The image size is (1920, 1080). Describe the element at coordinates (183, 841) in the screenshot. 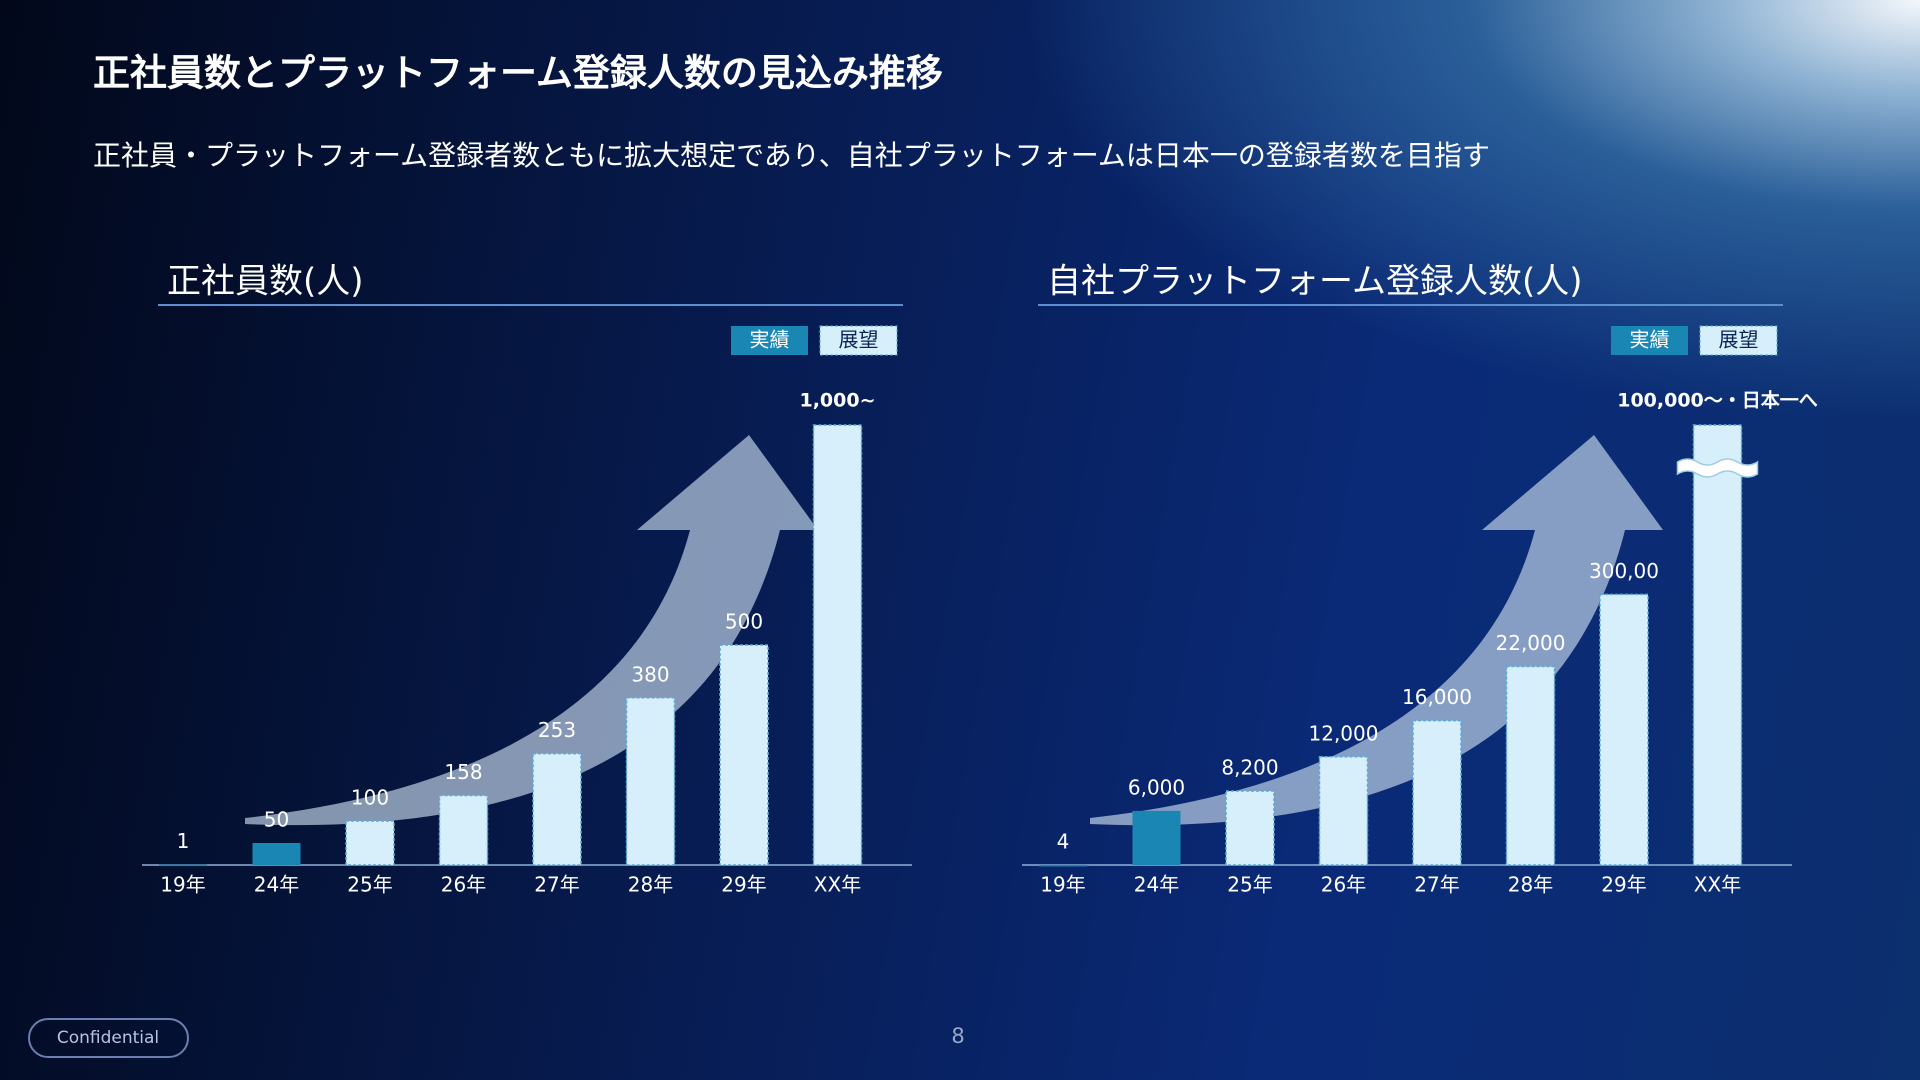

I see `data-label: 1` at that location.